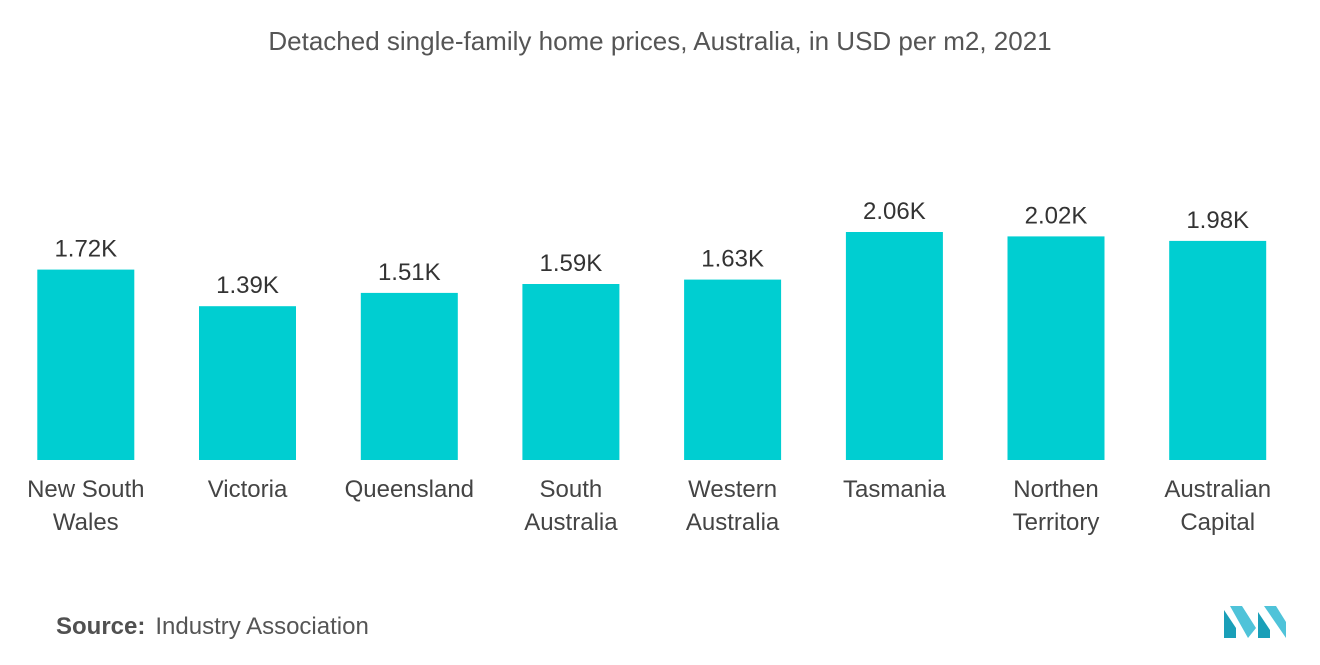 This screenshot has width=1320, height=665. Describe the element at coordinates (101, 626) in the screenshot. I see `source-label: Source:` at that location.